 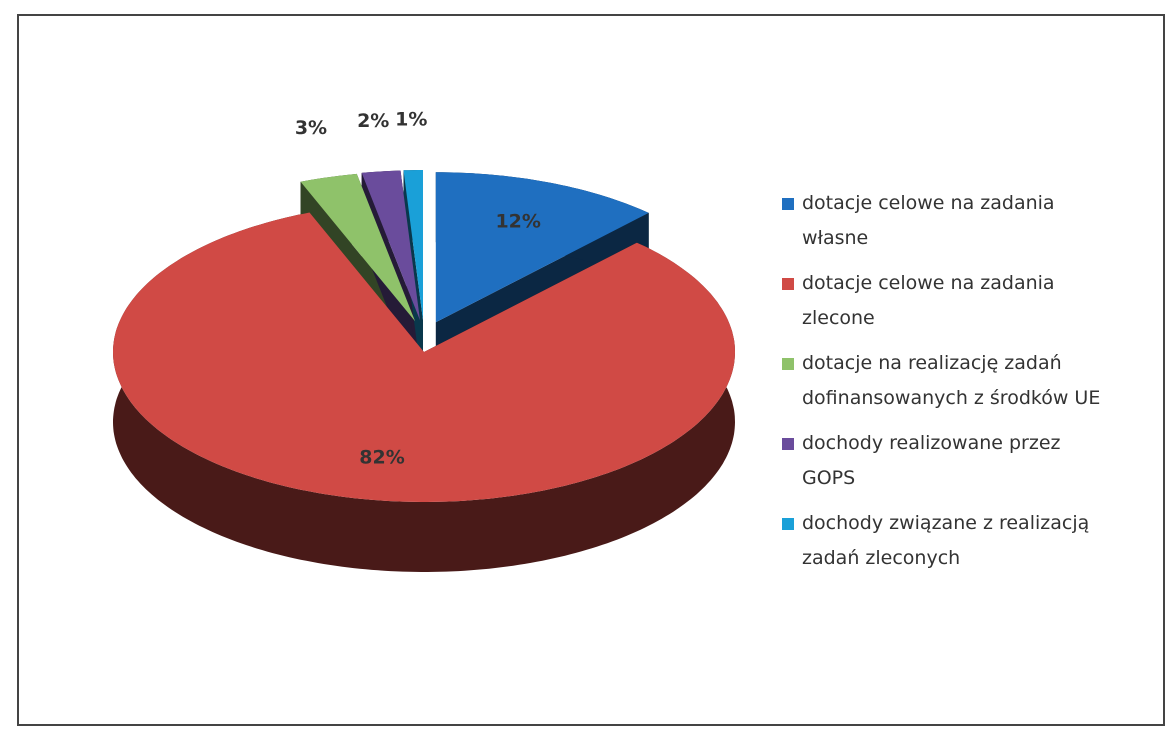 I want to click on legend-item: dochody realizowane przez GOPS, so click(x=942, y=461).